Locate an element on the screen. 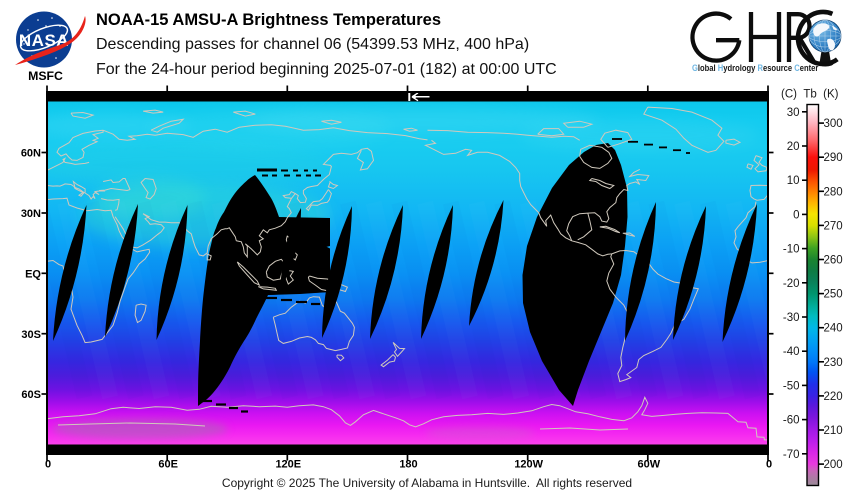 Image resolution: width=854 pixels, height=502 pixels. svg-text: MSFC is located at coordinates (45, 76).